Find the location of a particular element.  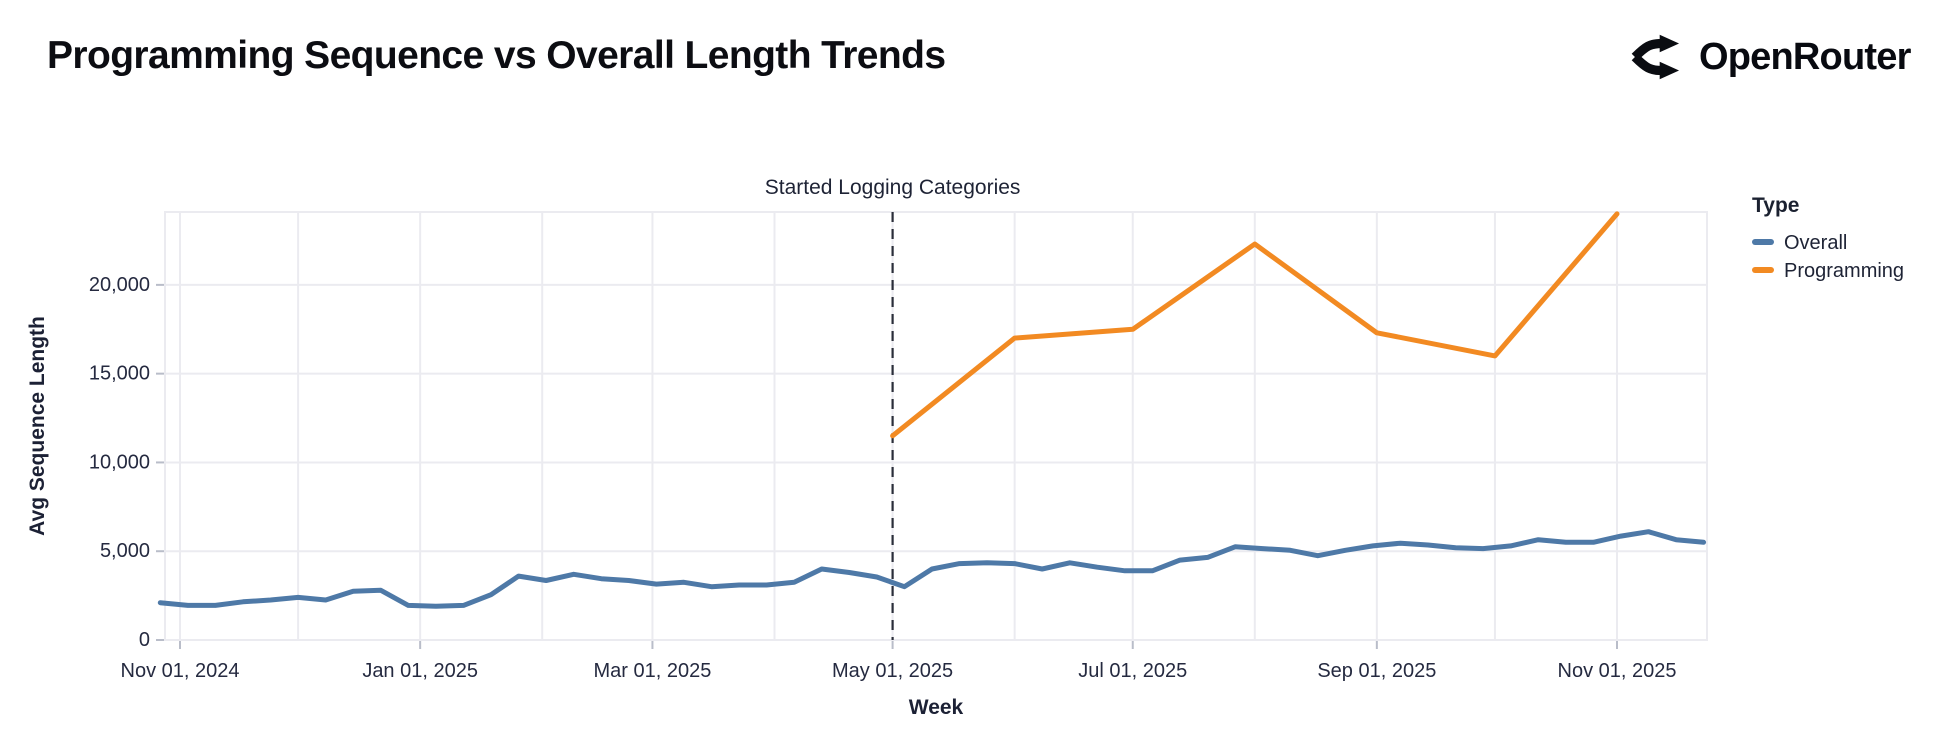

y-tick-label: 20,000 is located at coordinates (119, 285).